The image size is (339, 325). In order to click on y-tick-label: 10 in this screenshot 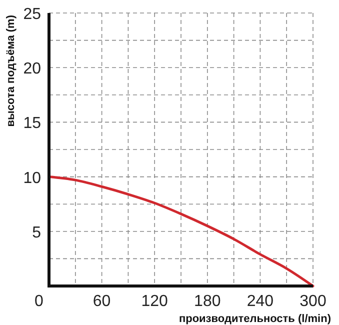, I will do `click(32, 178)`.